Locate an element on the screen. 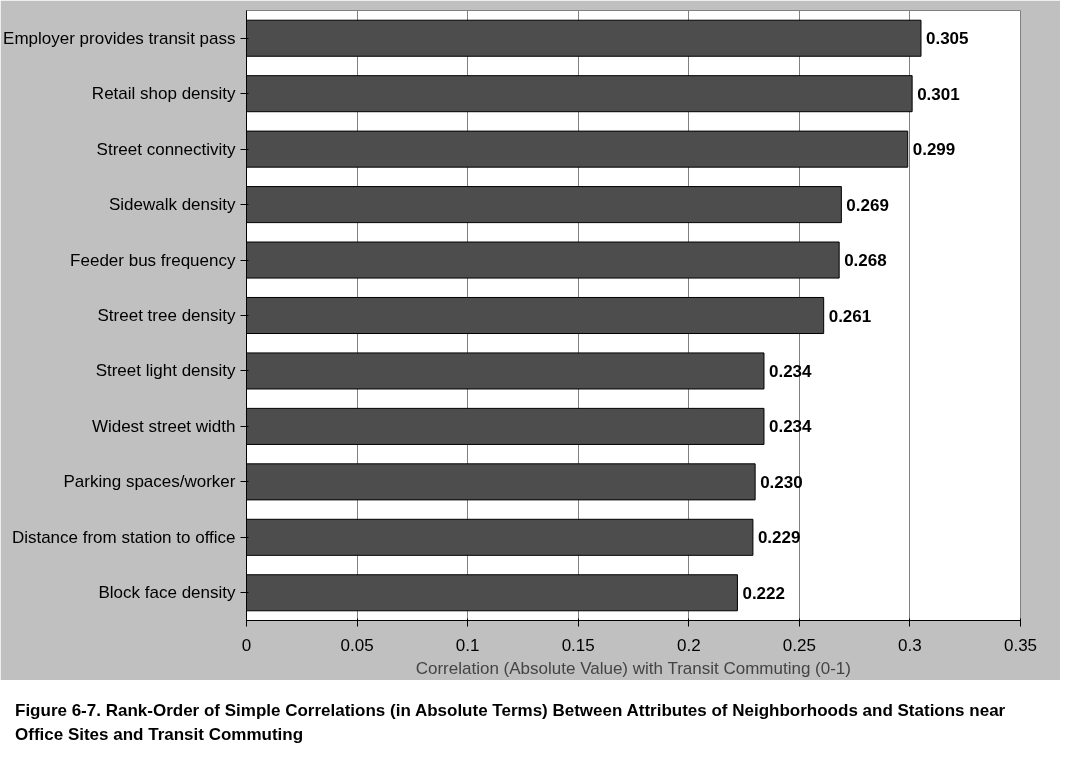 This screenshot has height=766, width=1073. data-label: 0.268 is located at coordinates (865, 261).